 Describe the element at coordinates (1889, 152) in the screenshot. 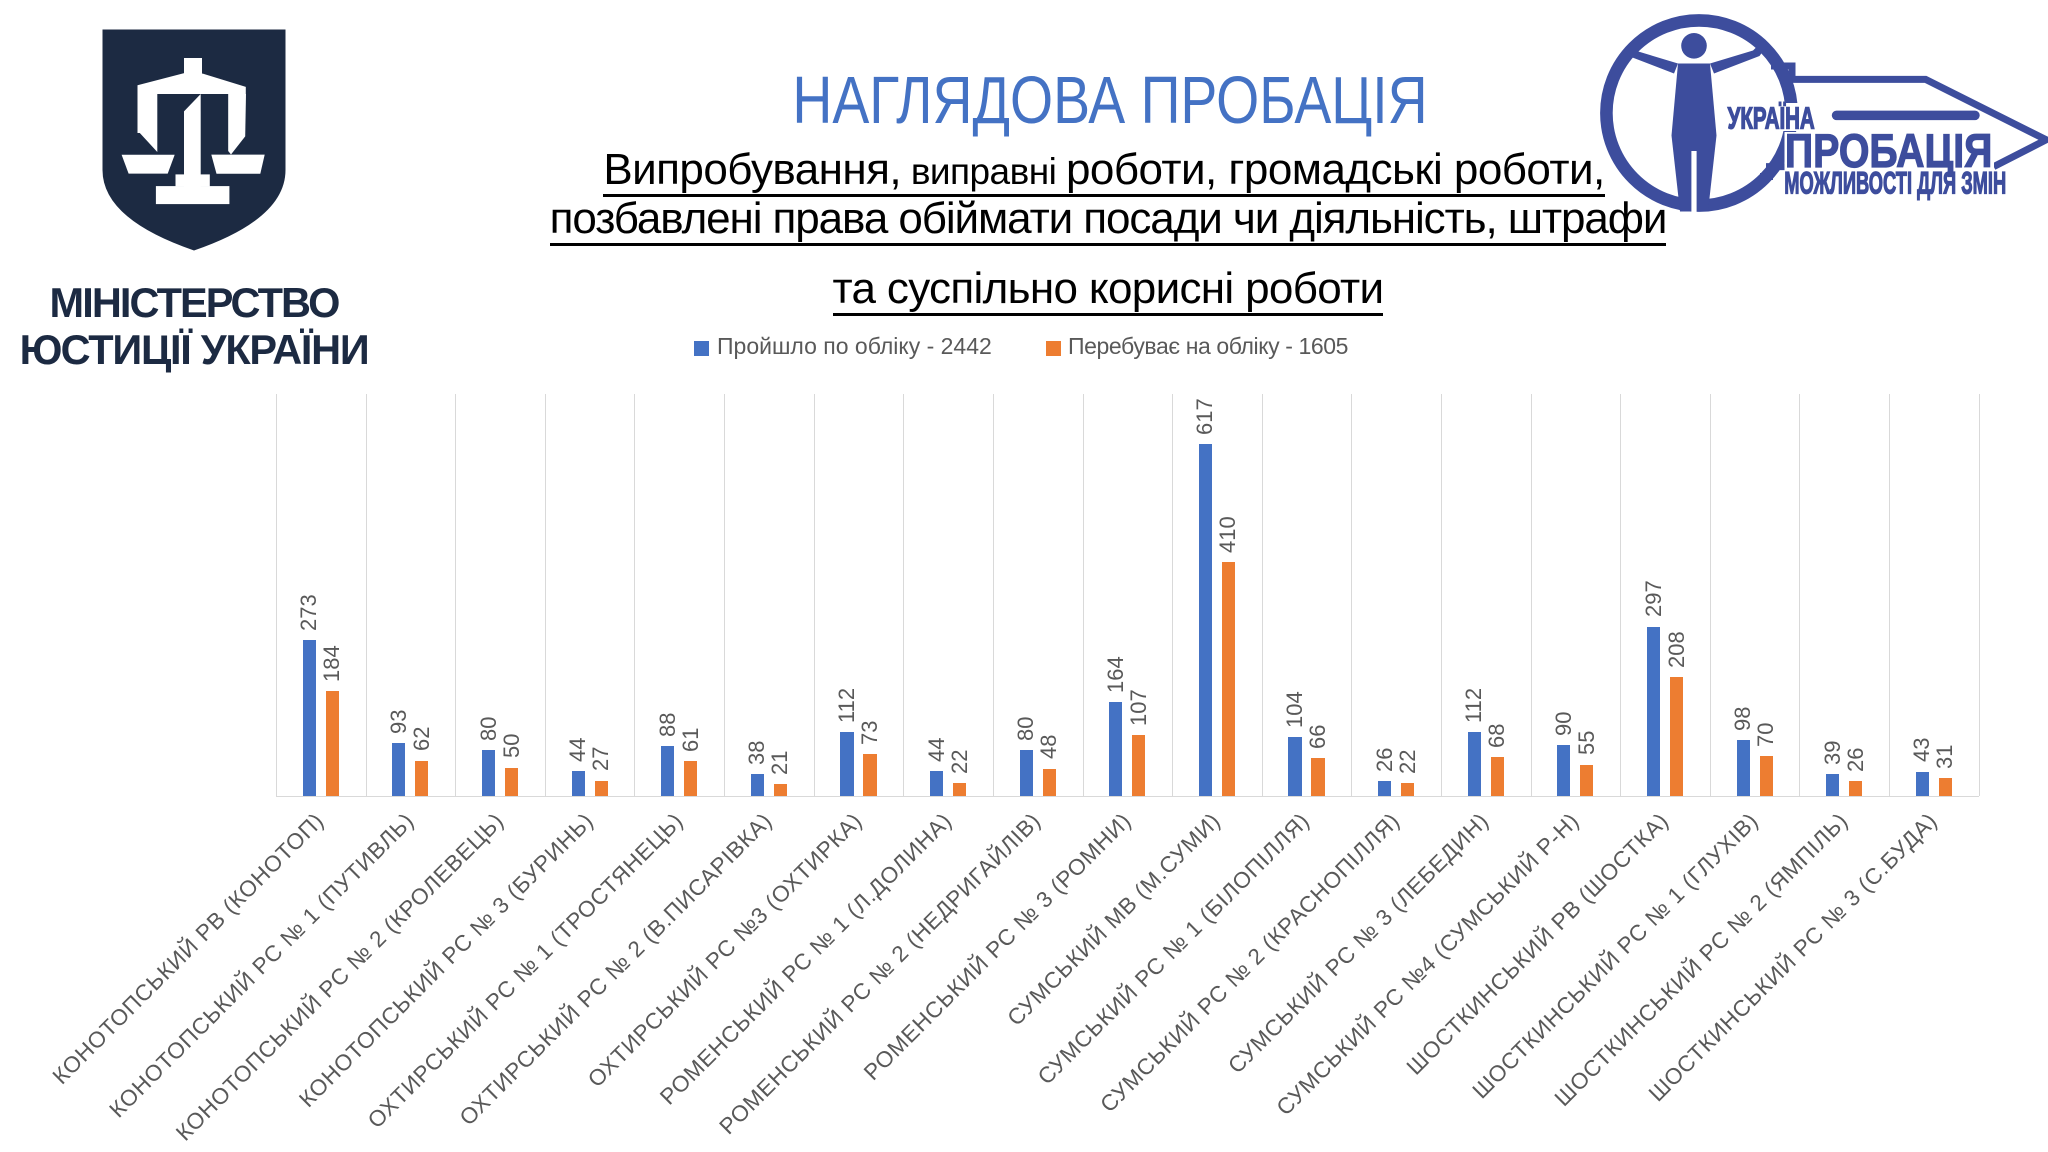

I see `svg-text: ПРОБАЦІЯ` at that location.